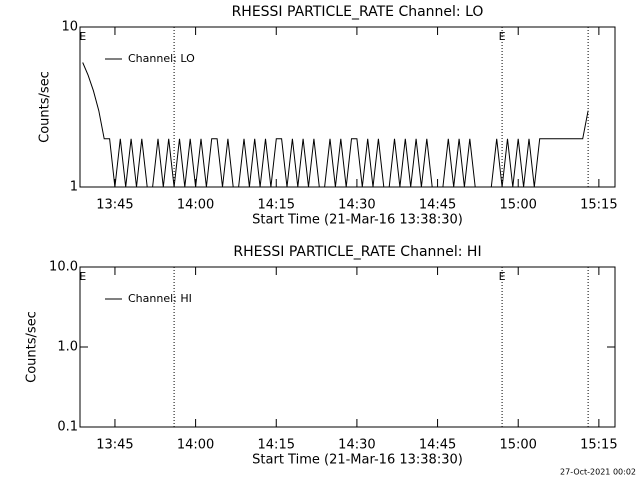  I want to click on y-tick-label: 10, so click(69, 27).